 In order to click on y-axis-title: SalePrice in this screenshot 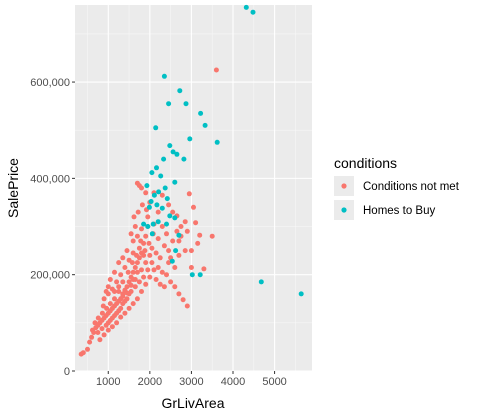, I will do `click(13, 188)`.